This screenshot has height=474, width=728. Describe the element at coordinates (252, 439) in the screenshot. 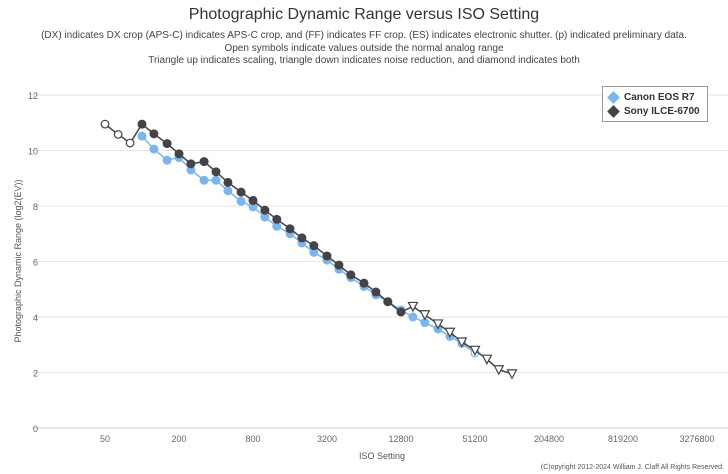

I see `x-tick-label: 800` at that location.